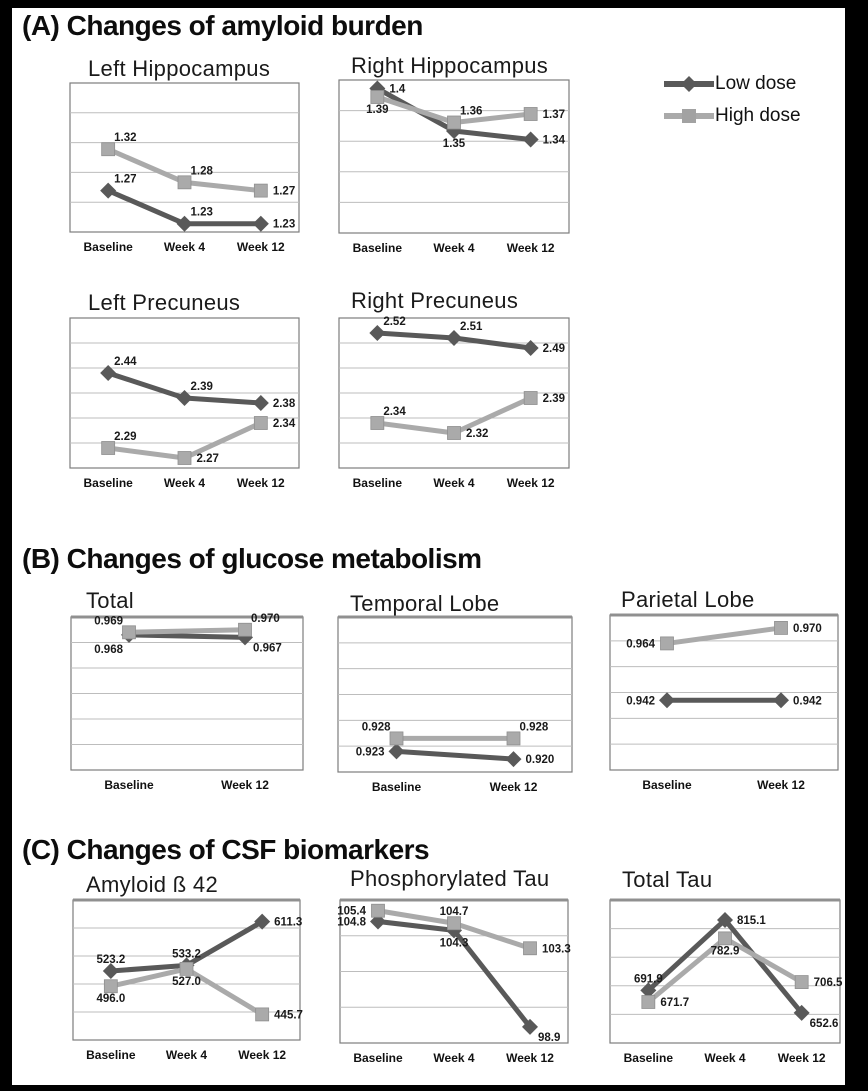 The width and height of the screenshot is (868, 1091). What do you see at coordinates (397, 90) in the screenshot?
I see `svg-text: 1.4` at bounding box center [397, 90].